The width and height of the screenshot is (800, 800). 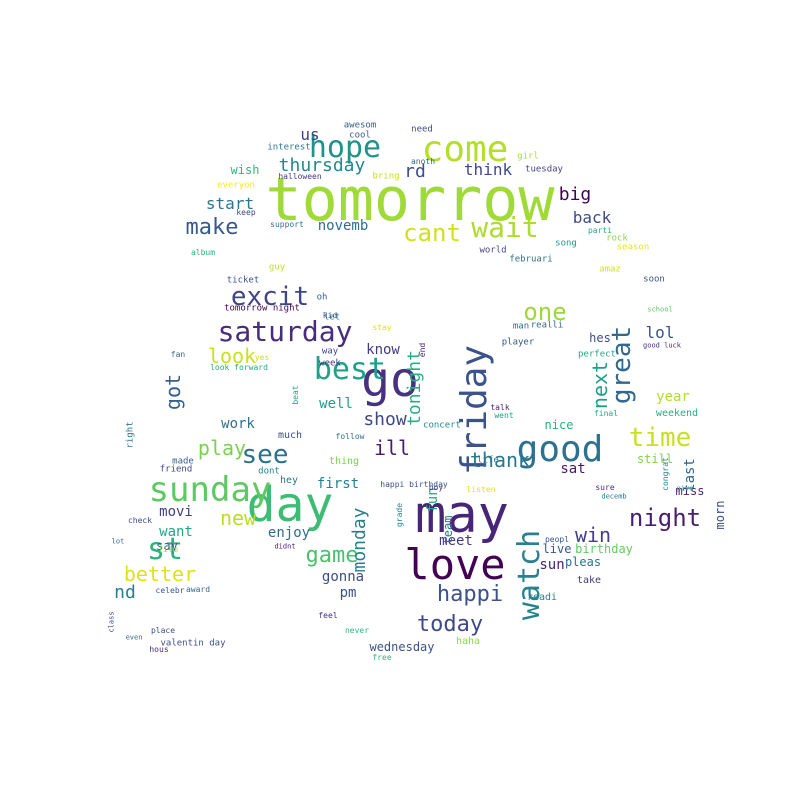 I want to click on word-love: love, so click(x=455, y=564).